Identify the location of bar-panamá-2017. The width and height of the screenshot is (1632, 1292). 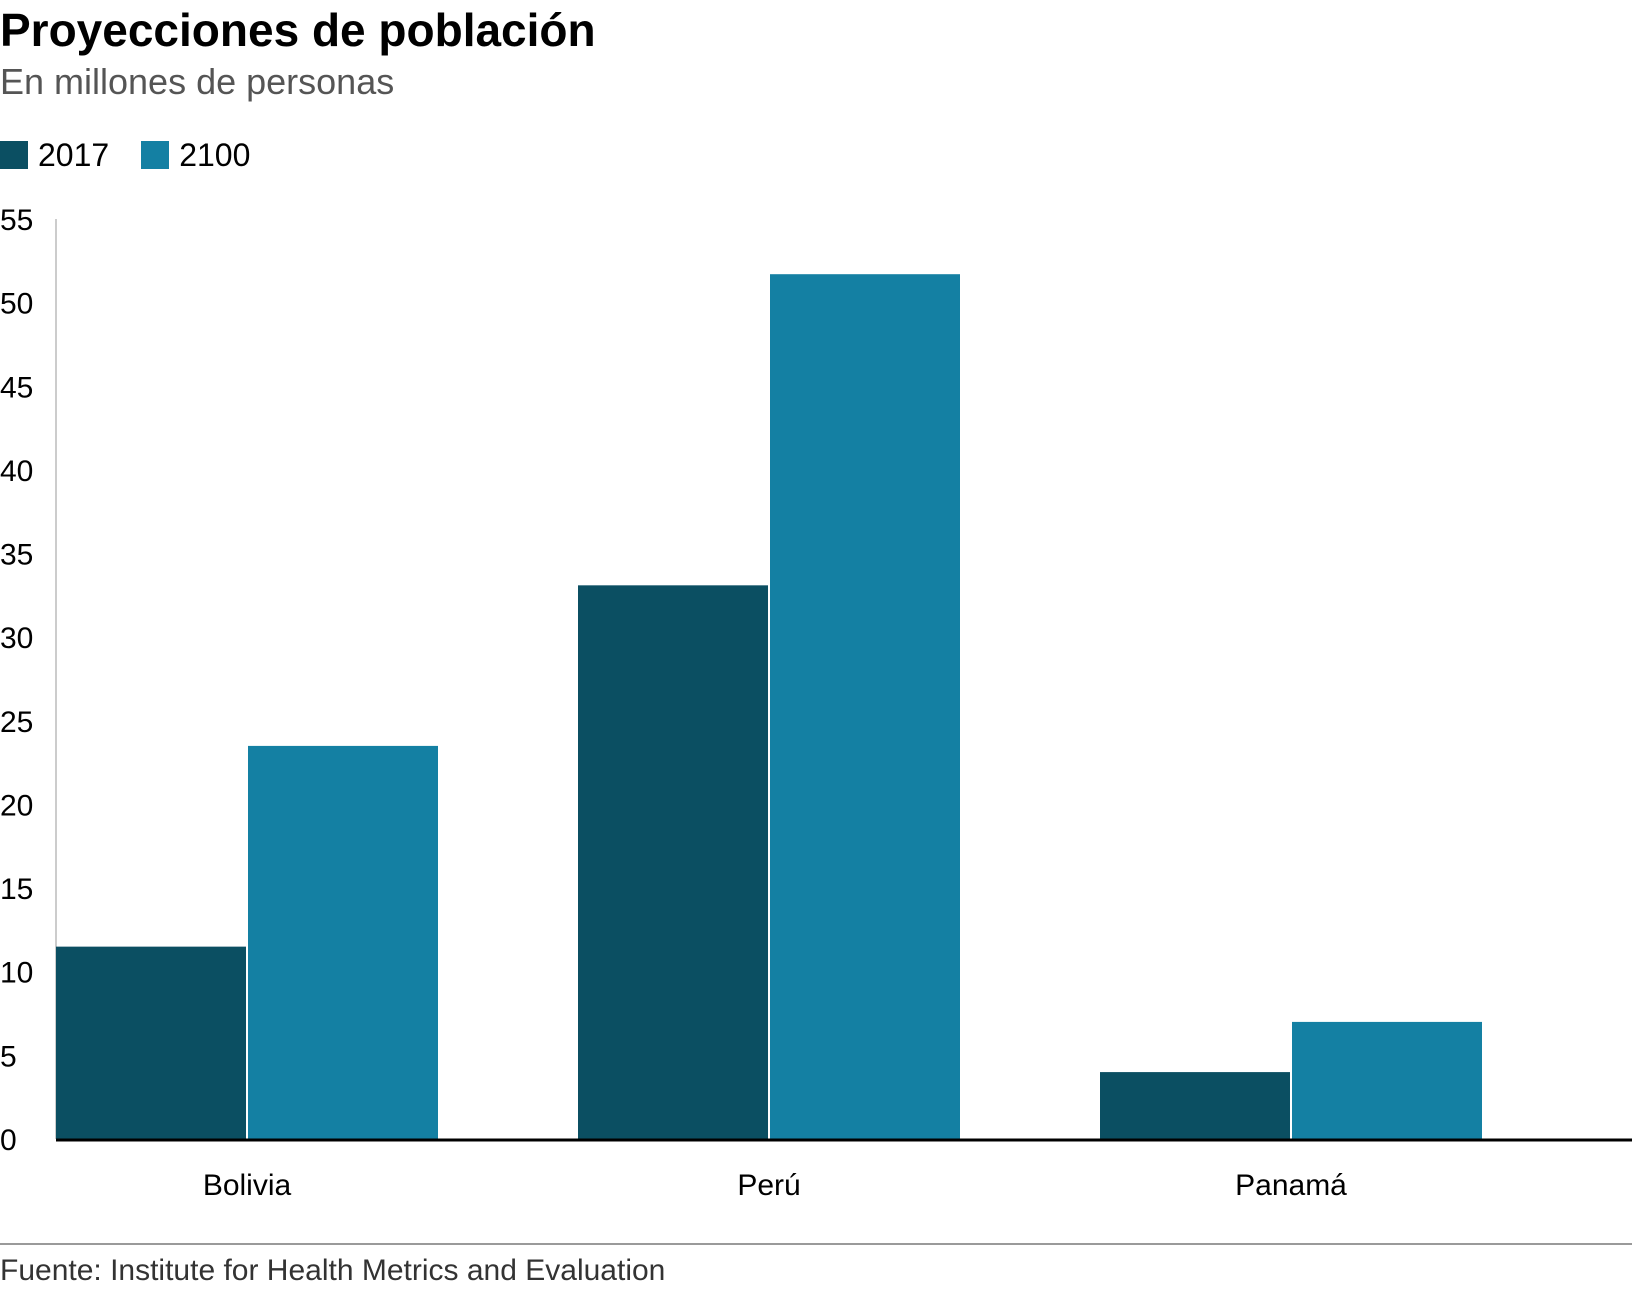
(1195, 1105).